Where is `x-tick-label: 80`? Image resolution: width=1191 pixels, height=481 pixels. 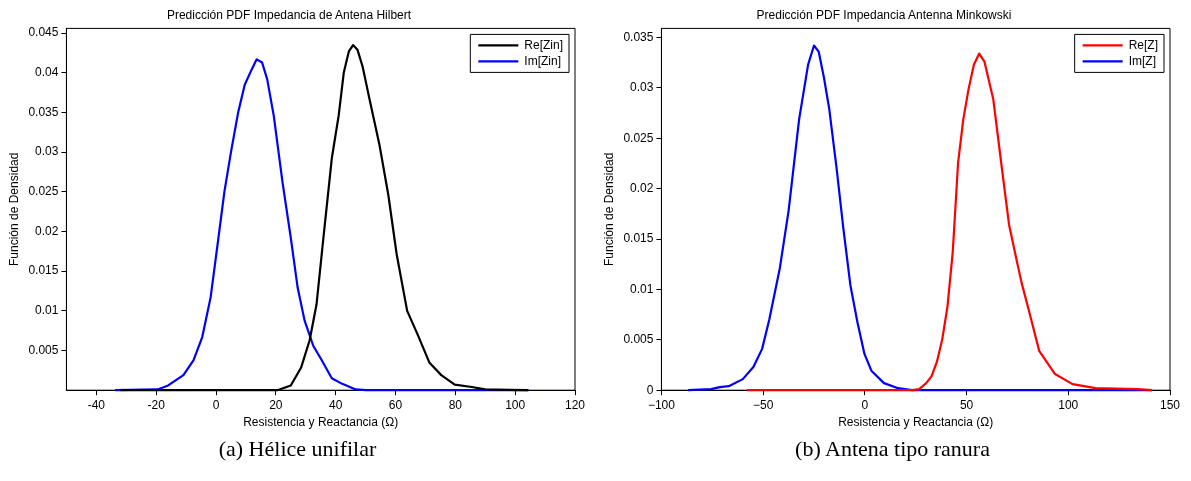 x-tick-label: 80 is located at coordinates (455, 404).